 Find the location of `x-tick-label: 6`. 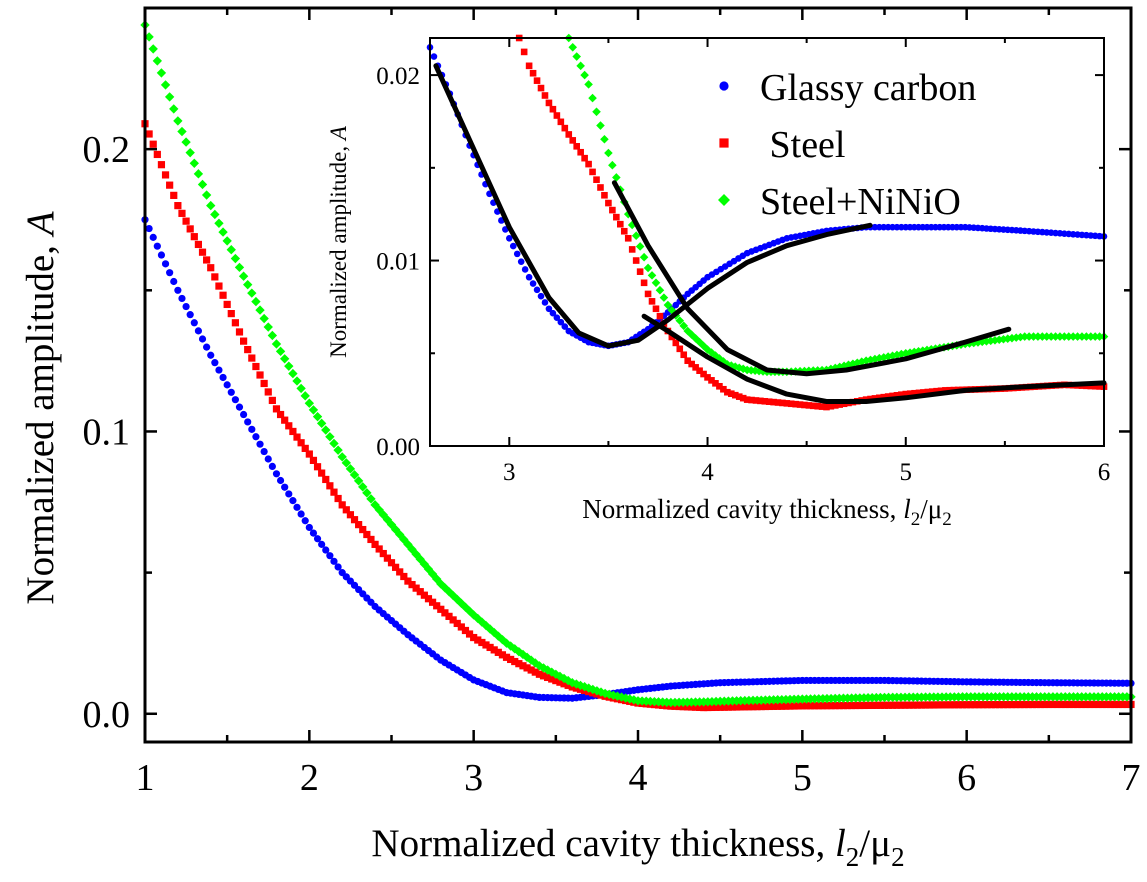

x-tick-label: 6 is located at coordinates (966, 778).